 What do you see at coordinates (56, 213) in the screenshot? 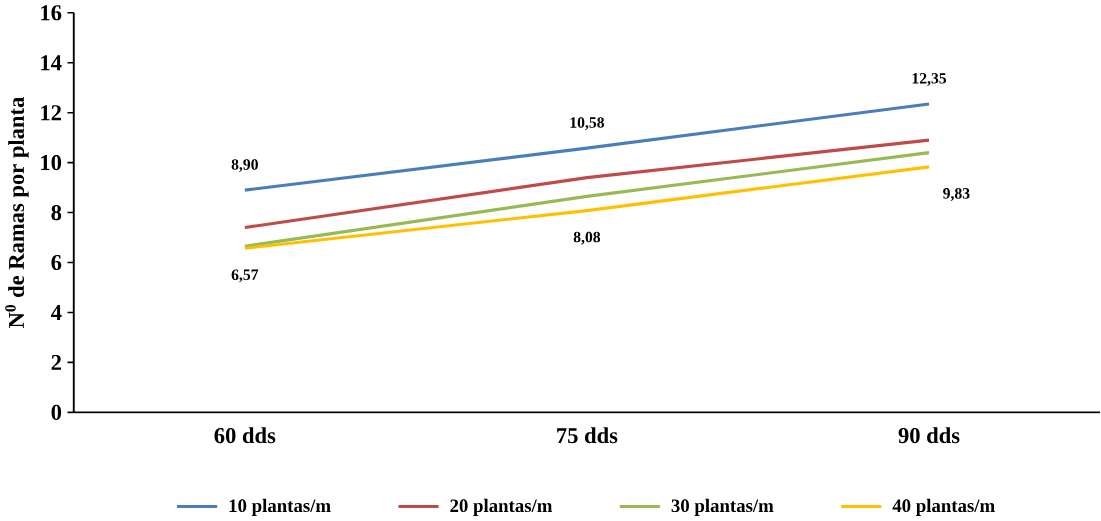
I see `y-tick-label: 8` at bounding box center [56, 213].